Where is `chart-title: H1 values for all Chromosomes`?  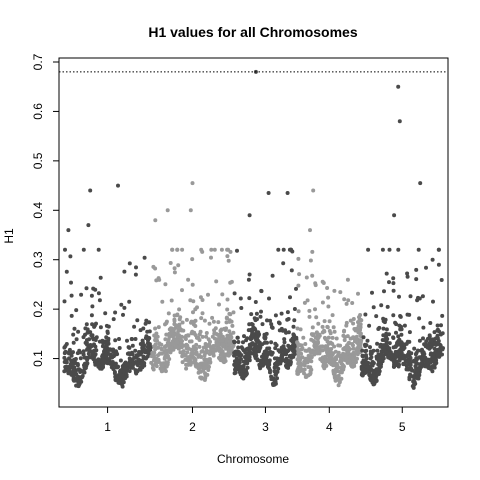 chart-title: H1 values for all Chromosomes is located at coordinates (253, 32).